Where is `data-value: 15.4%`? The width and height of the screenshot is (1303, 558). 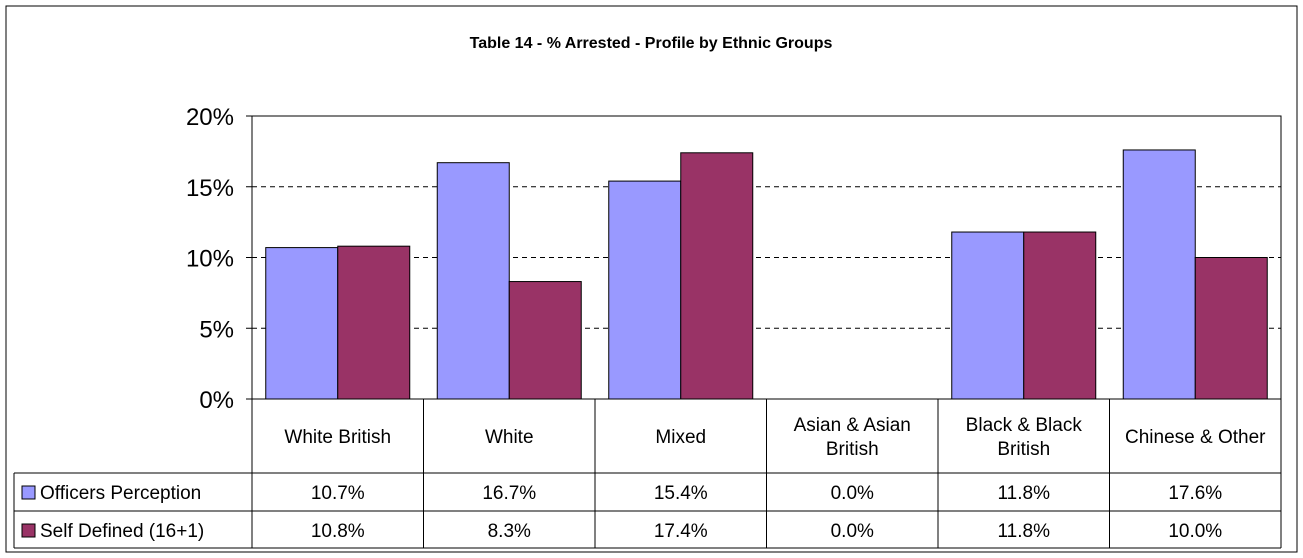
data-value: 15.4% is located at coordinates (681, 493).